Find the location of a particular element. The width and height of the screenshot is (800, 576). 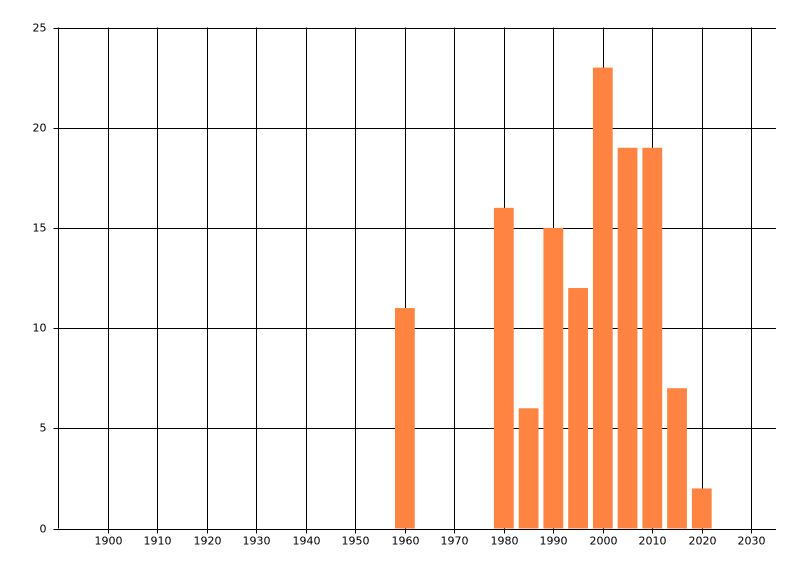

y-tick-label: 10 is located at coordinates (40, 328).